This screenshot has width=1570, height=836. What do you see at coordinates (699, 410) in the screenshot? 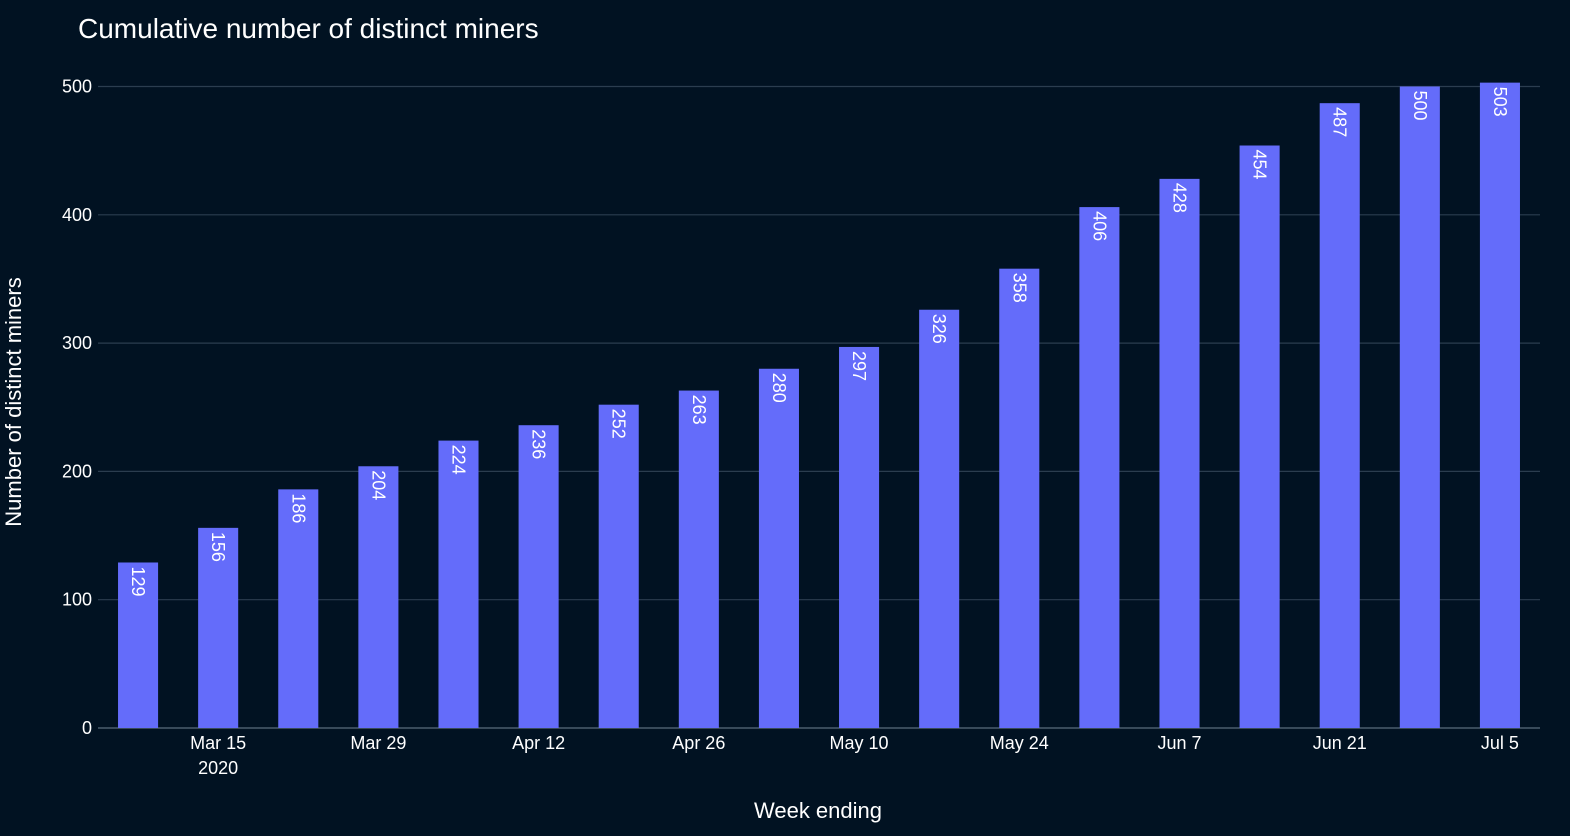
I see `bar-value-label: 263` at bounding box center [699, 410].